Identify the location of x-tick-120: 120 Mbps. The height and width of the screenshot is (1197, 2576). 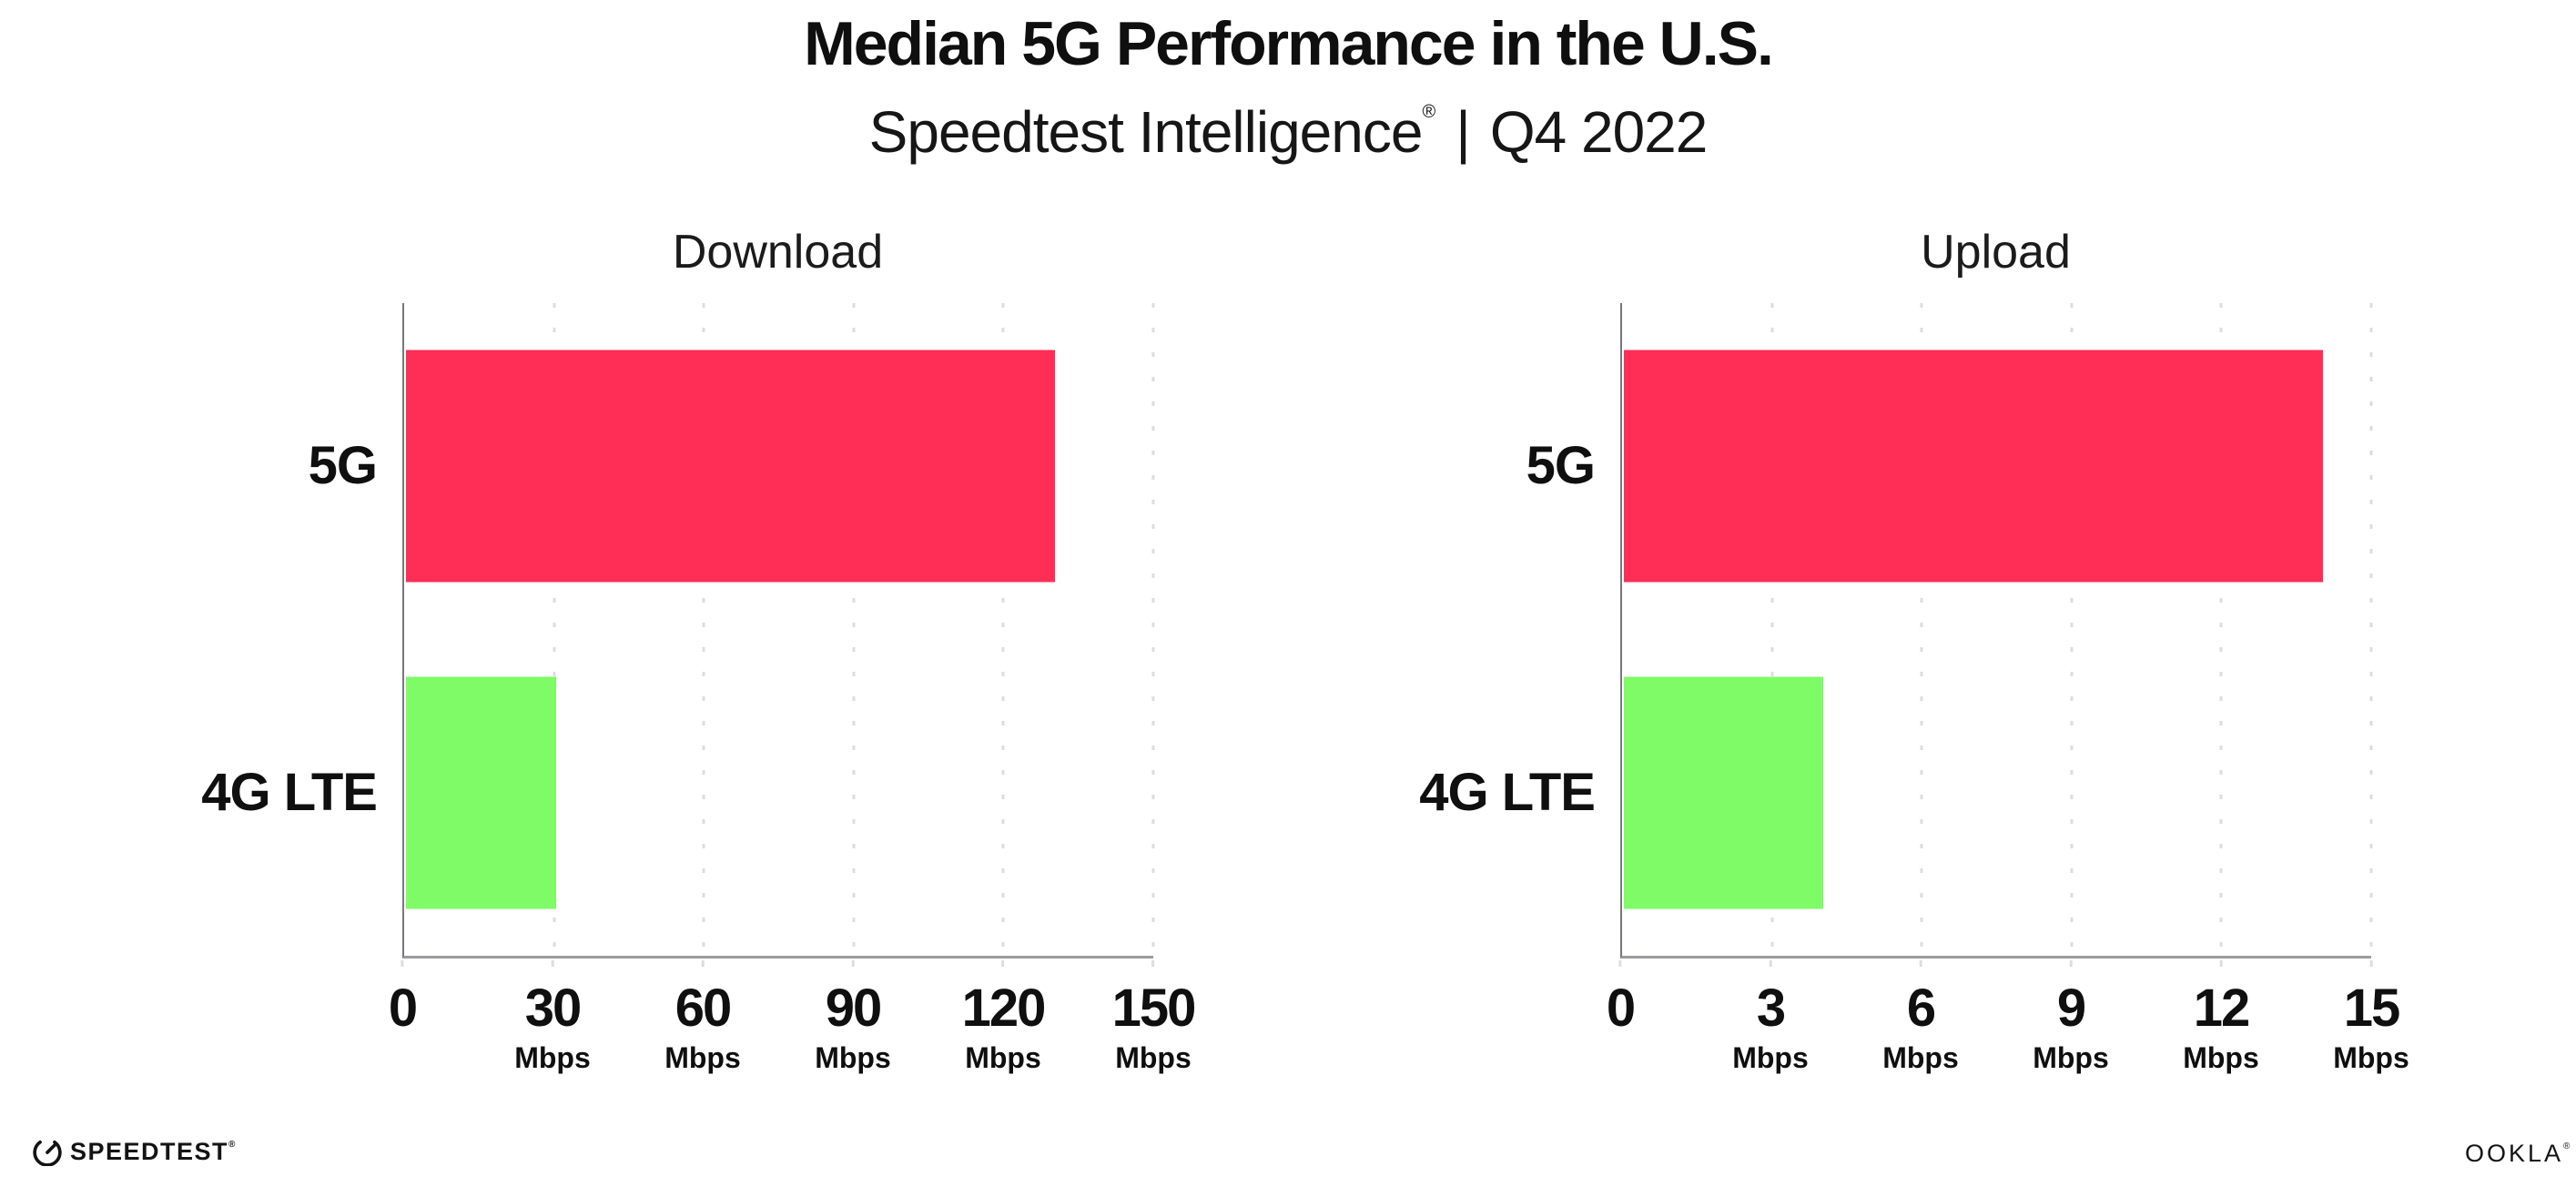
(1004, 1017).